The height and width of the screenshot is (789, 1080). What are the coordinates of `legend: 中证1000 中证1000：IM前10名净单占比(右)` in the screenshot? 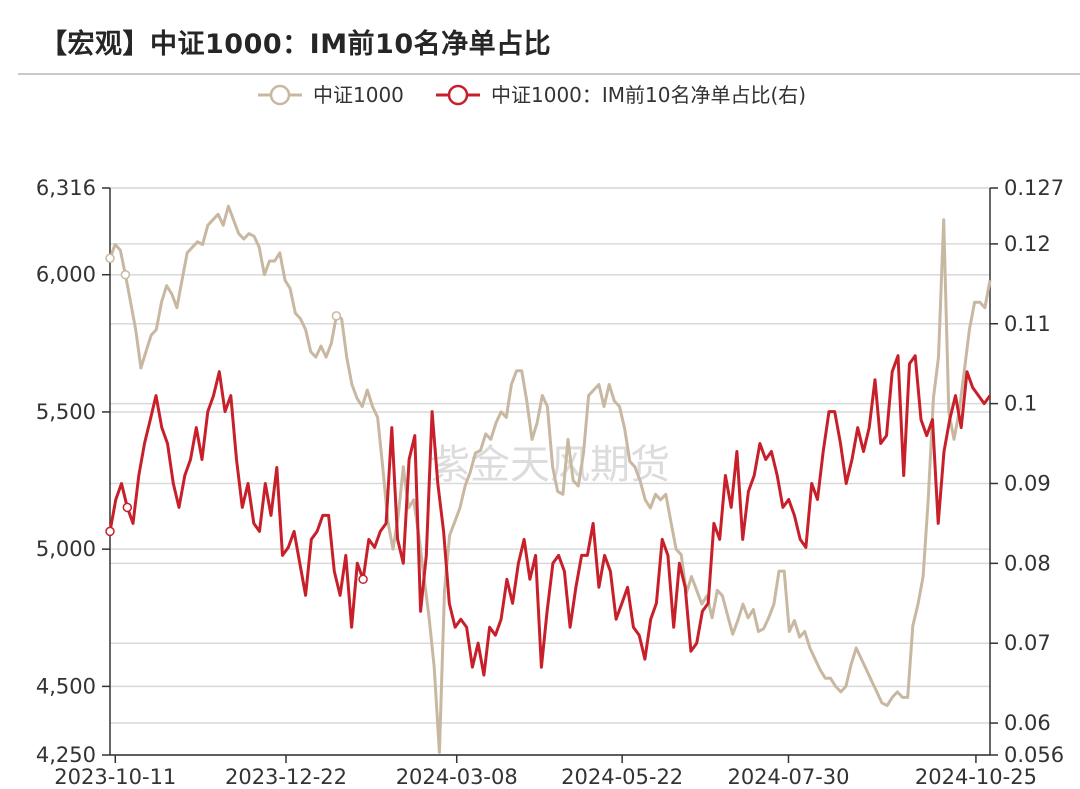 It's located at (532, 95).